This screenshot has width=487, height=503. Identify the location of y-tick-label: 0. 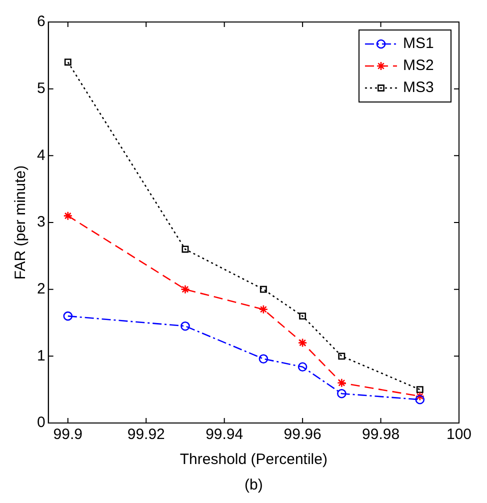
(41, 423).